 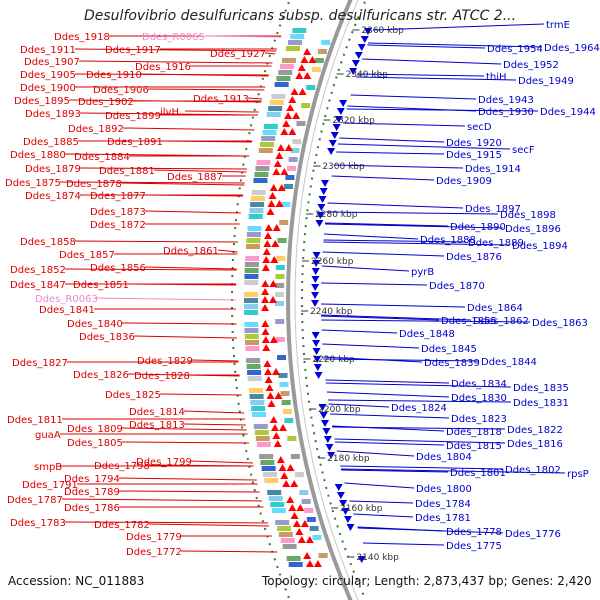 I want to click on left-gene-label: Ddes_1836, so click(x=107, y=337).